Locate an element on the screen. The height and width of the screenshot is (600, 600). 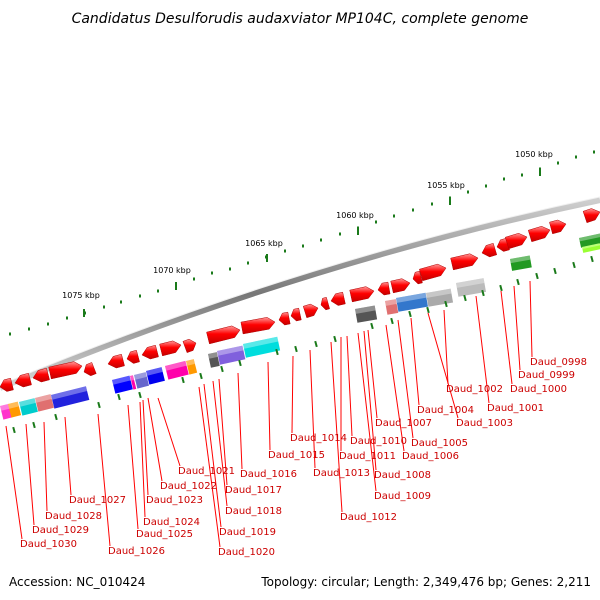
accession-text: Accession: NC_010424 is located at coordinates (77, 582).